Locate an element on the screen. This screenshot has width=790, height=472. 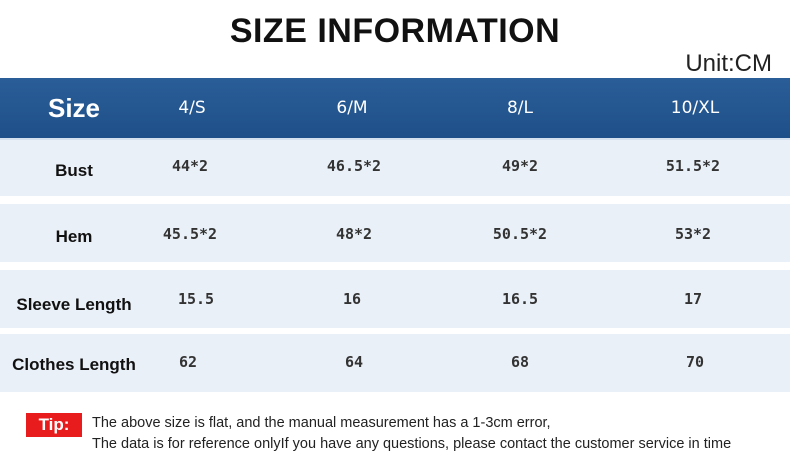
row-label: Sleeve Length is located at coordinates (74, 304).